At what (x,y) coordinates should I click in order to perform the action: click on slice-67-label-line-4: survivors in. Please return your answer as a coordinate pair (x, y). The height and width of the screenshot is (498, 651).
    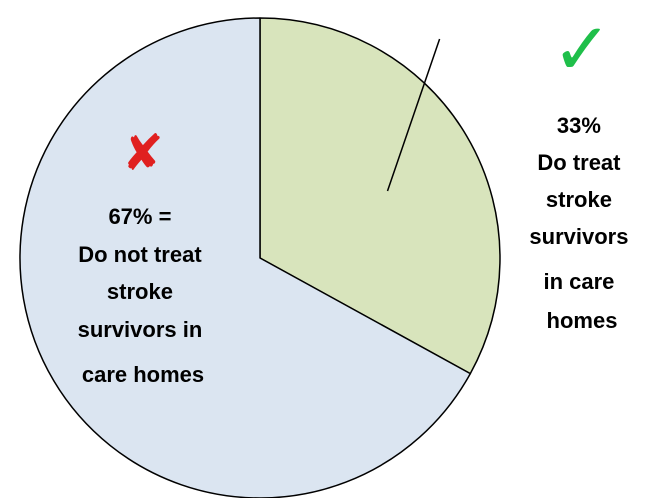
    Looking at the image, I should click on (140, 329).